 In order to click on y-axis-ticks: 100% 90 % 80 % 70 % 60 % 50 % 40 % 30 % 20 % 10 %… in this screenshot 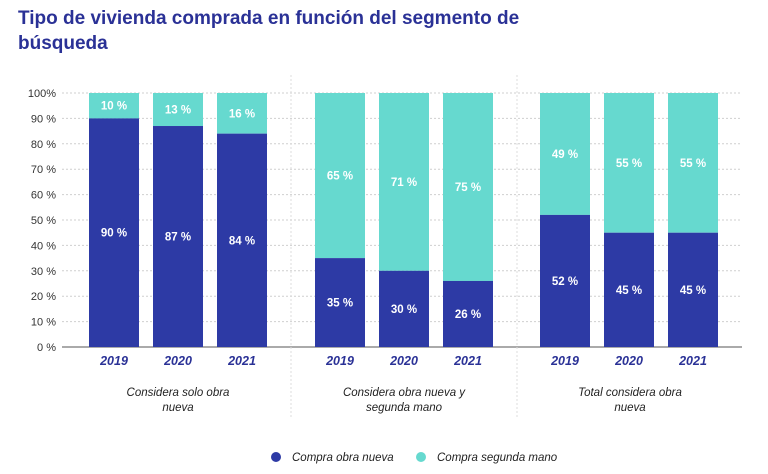, I will do `click(42, 221)`.